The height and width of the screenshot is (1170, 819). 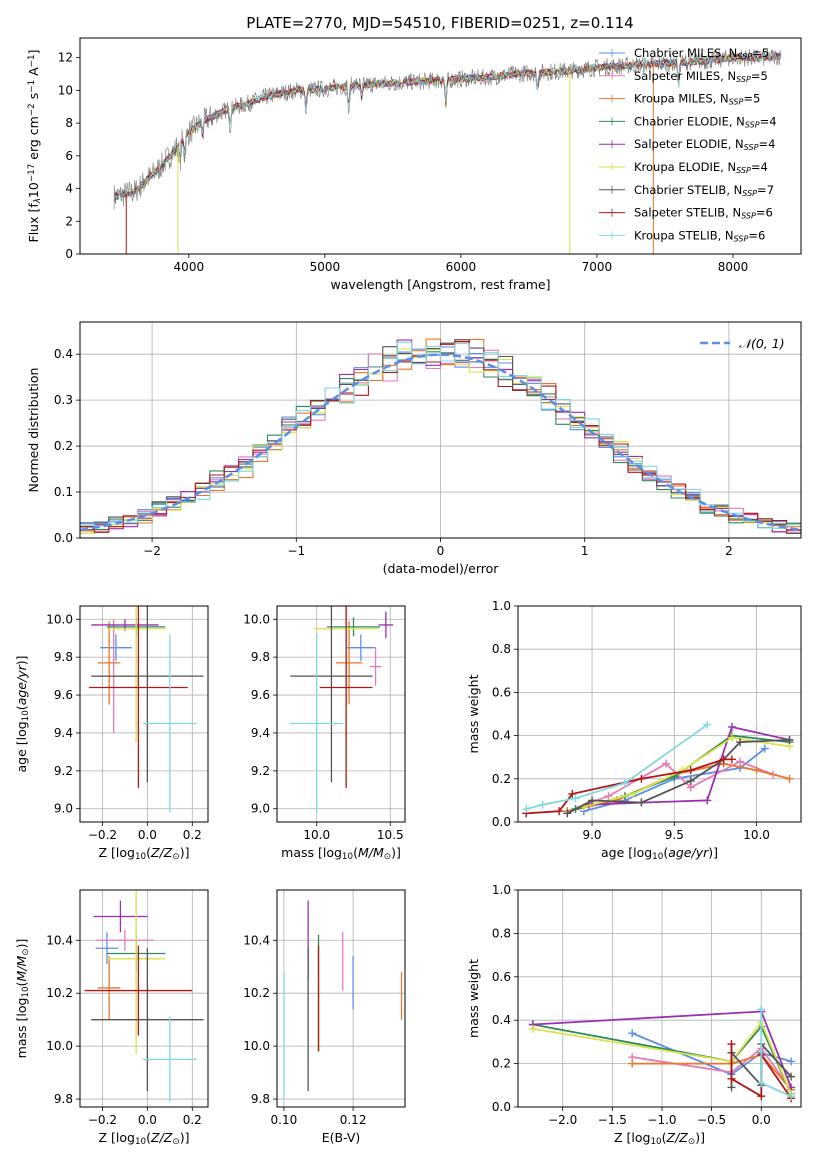 What do you see at coordinates (697, 99) in the screenshot?
I see `legend-label-kroupa-miles: Kroupa MILES, NSSP=5` at bounding box center [697, 99].